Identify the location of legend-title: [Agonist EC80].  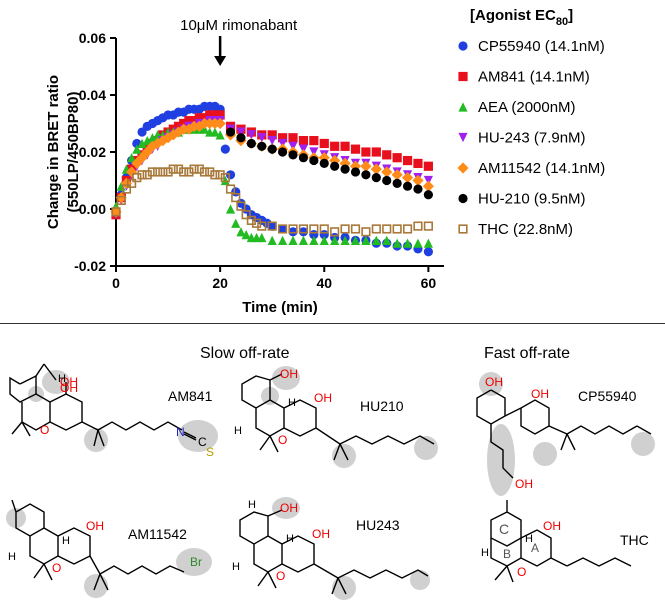
(521, 17).